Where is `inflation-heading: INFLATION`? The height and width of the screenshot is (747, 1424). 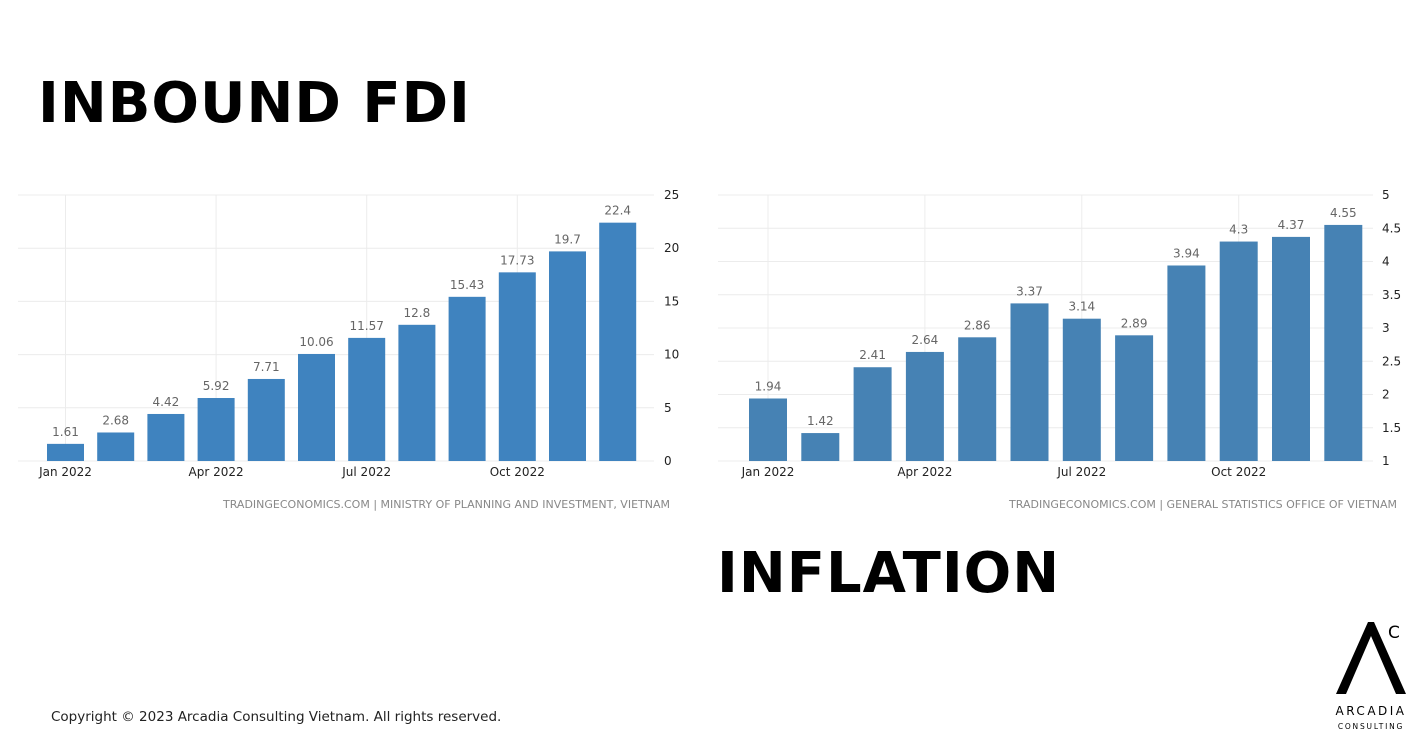 inflation-heading: INFLATION is located at coordinates (889, 573).